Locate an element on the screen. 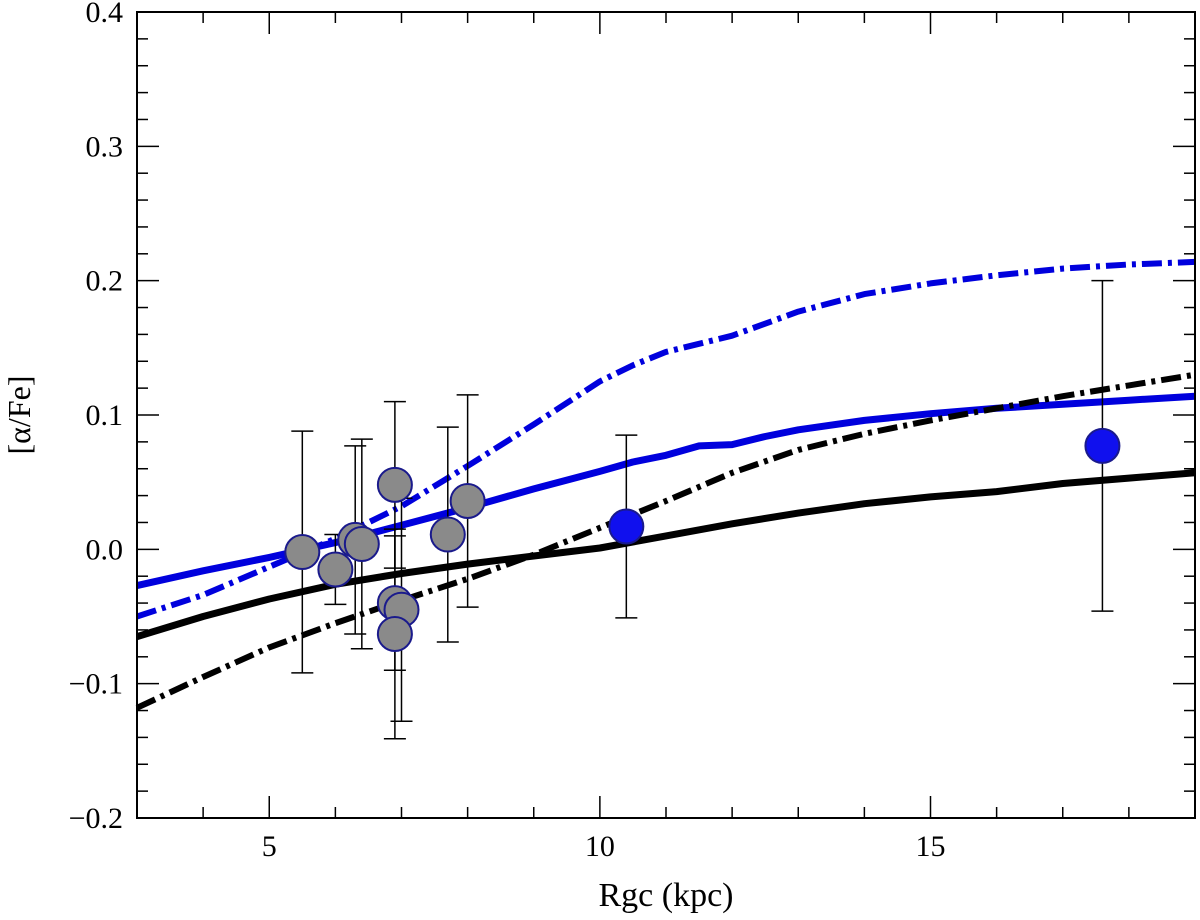 Image resolution: width=1200 pixels, height=920 pixels. y-tick-label: 0.2 is located at coordinates (105, 281).